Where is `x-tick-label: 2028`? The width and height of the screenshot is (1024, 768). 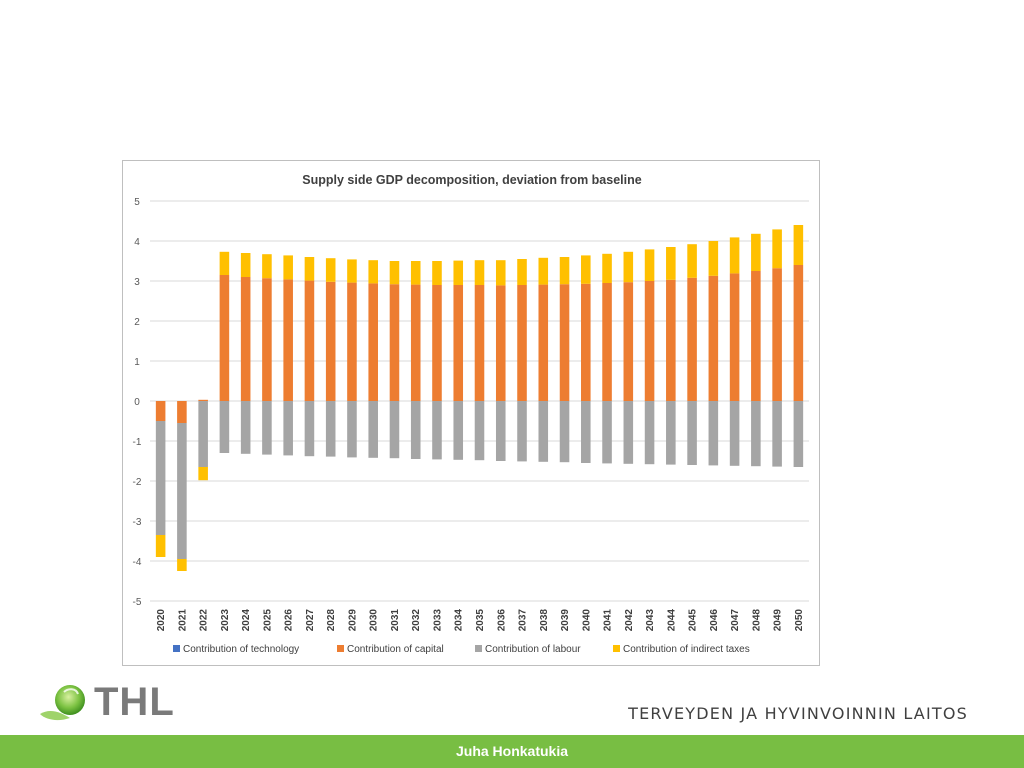
x-tick-label: 2028 is located at coordinates (331, 620).